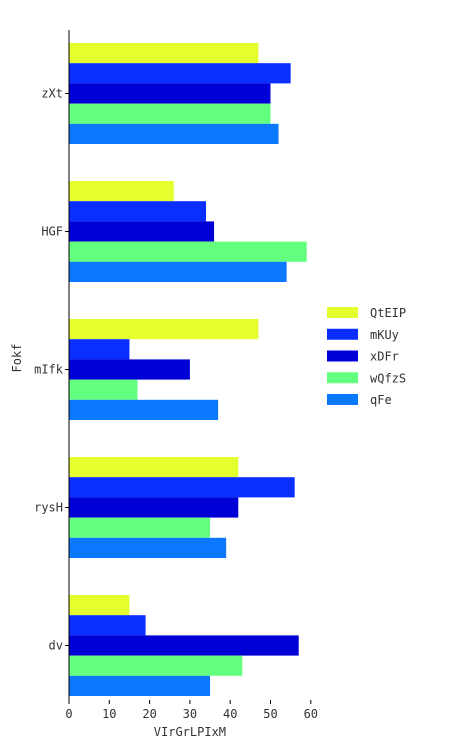 Image resolution: width=450 pixels, height=750 pixels. Describe the element at coordinates (342, 334) in the screenshot. I see `legend-swatch-mKUy` at that location.